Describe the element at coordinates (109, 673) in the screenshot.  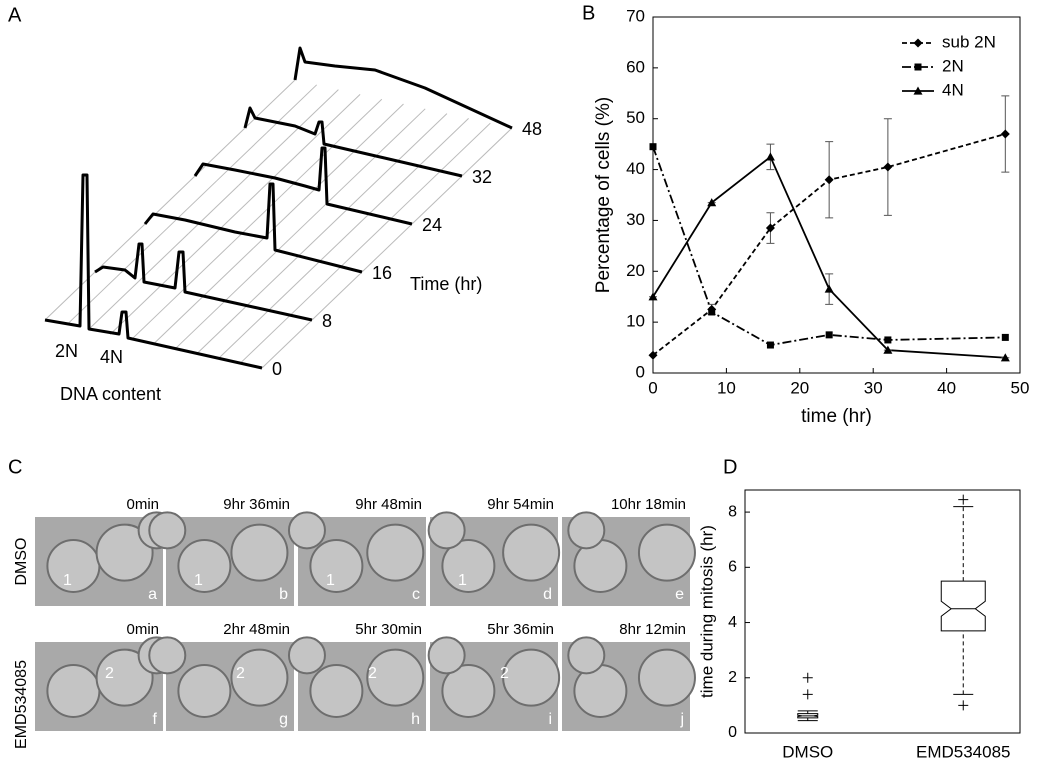
I see `cell-number: 2` at that location.